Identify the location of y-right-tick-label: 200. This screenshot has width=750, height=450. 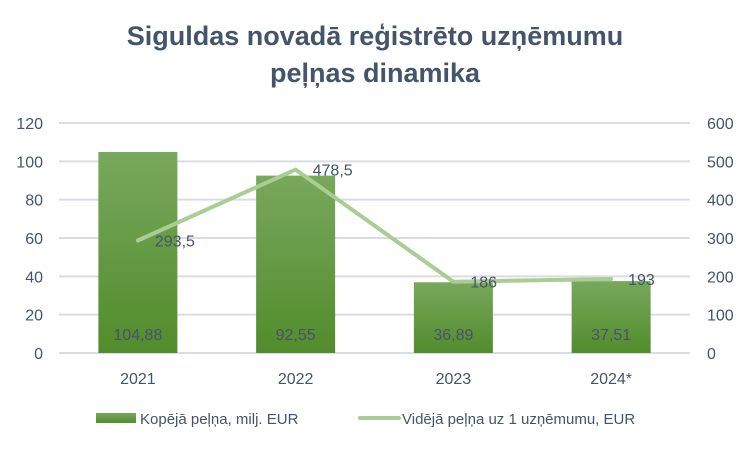
(720, 277).